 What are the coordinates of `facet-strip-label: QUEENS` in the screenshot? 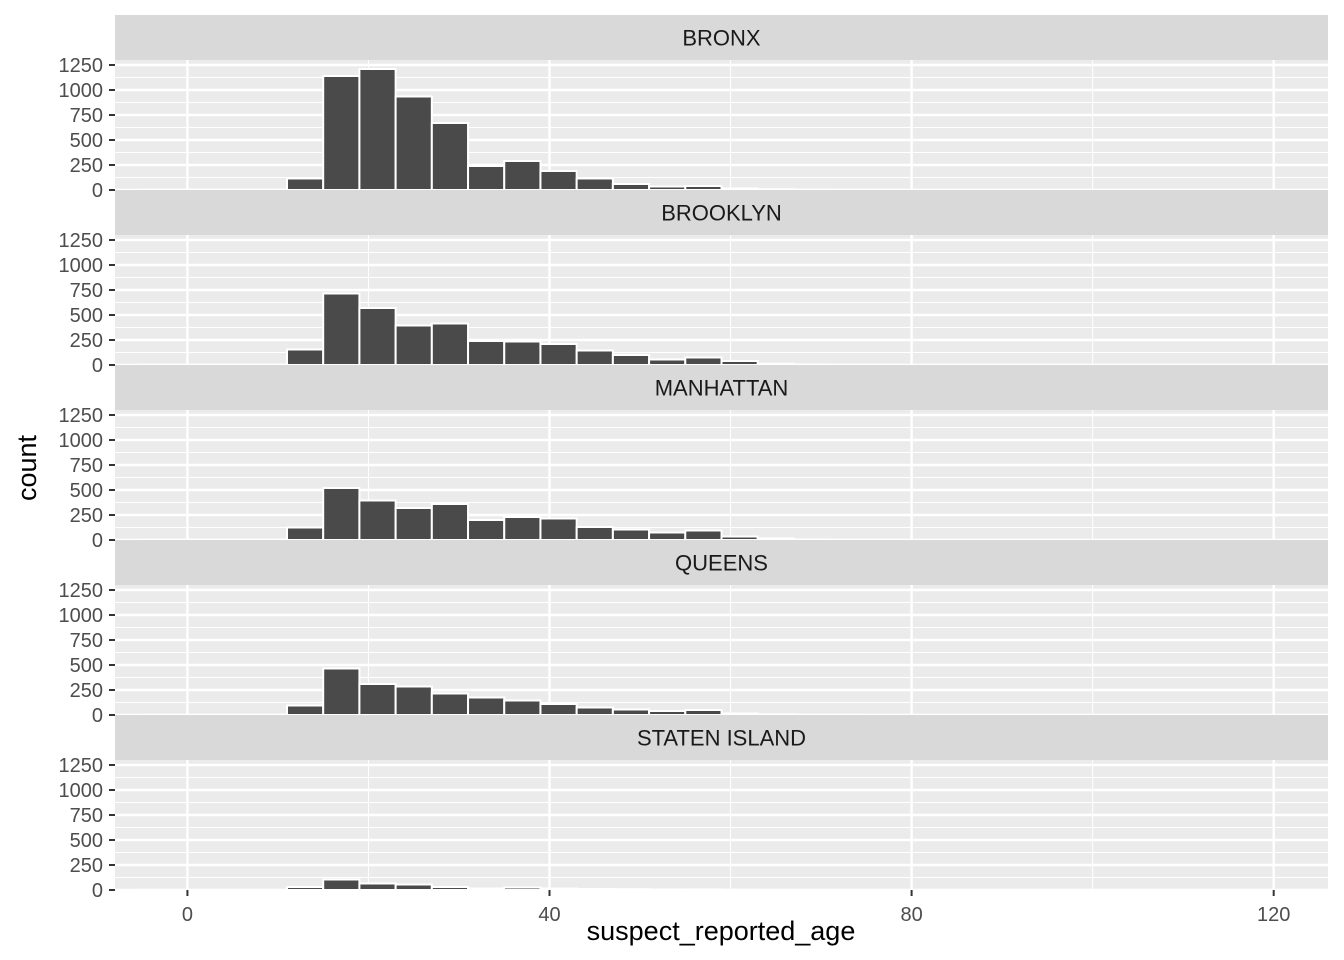 It's located at (721, 563).